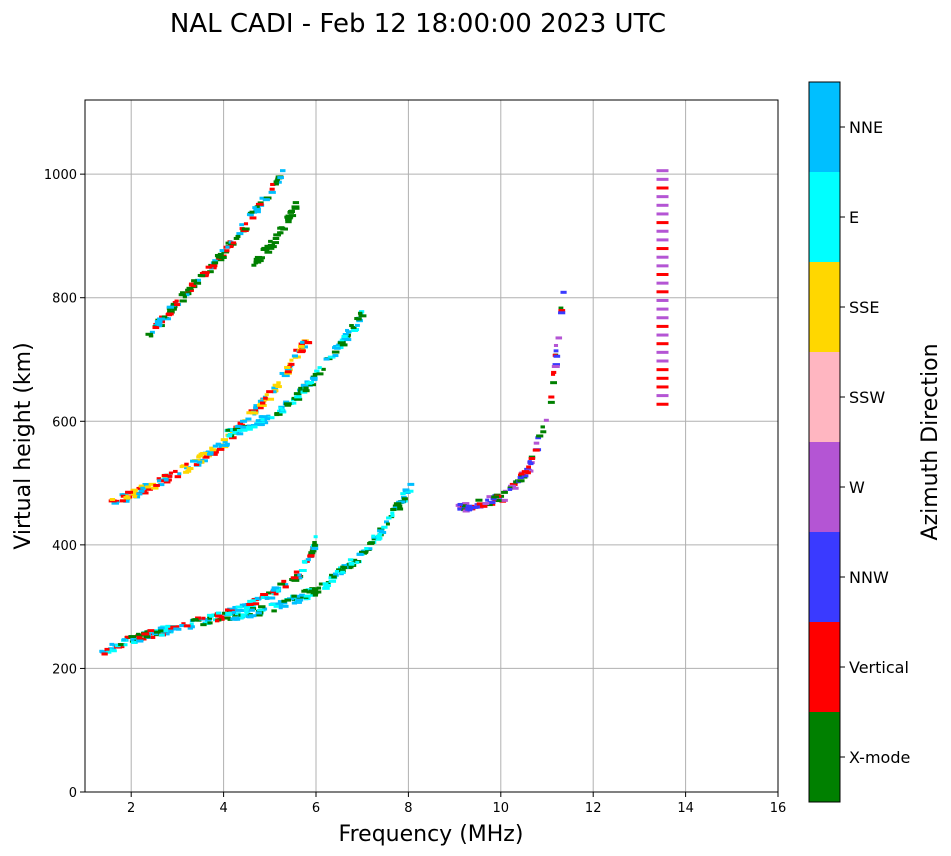 The width and height of the screenshot is (951, 856). I want to click on x-tick-label: 16, so click(778, 808).